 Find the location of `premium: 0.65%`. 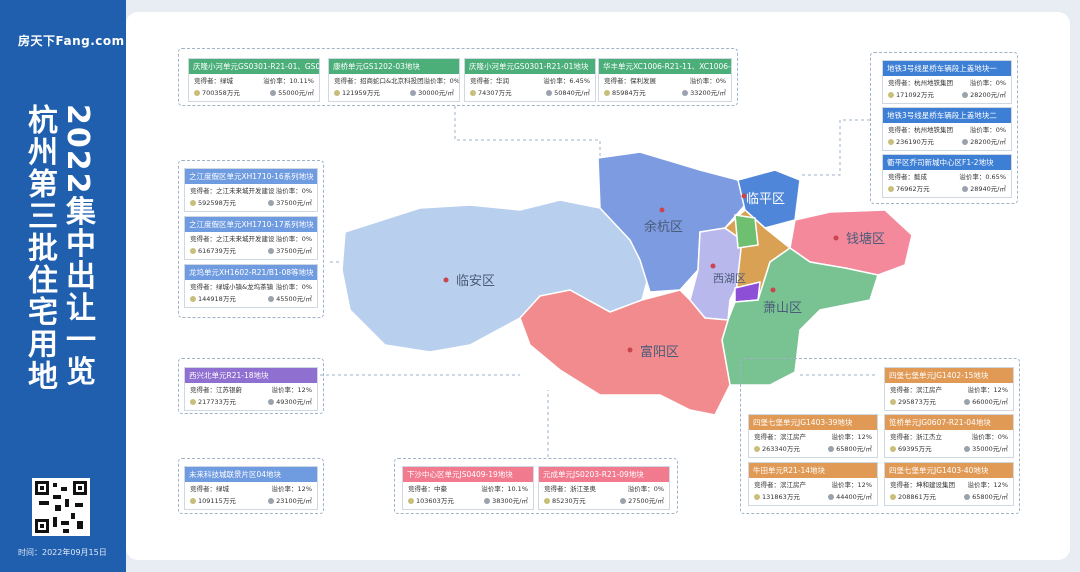

premium: 0.65% is located at coordinates (995, 177).